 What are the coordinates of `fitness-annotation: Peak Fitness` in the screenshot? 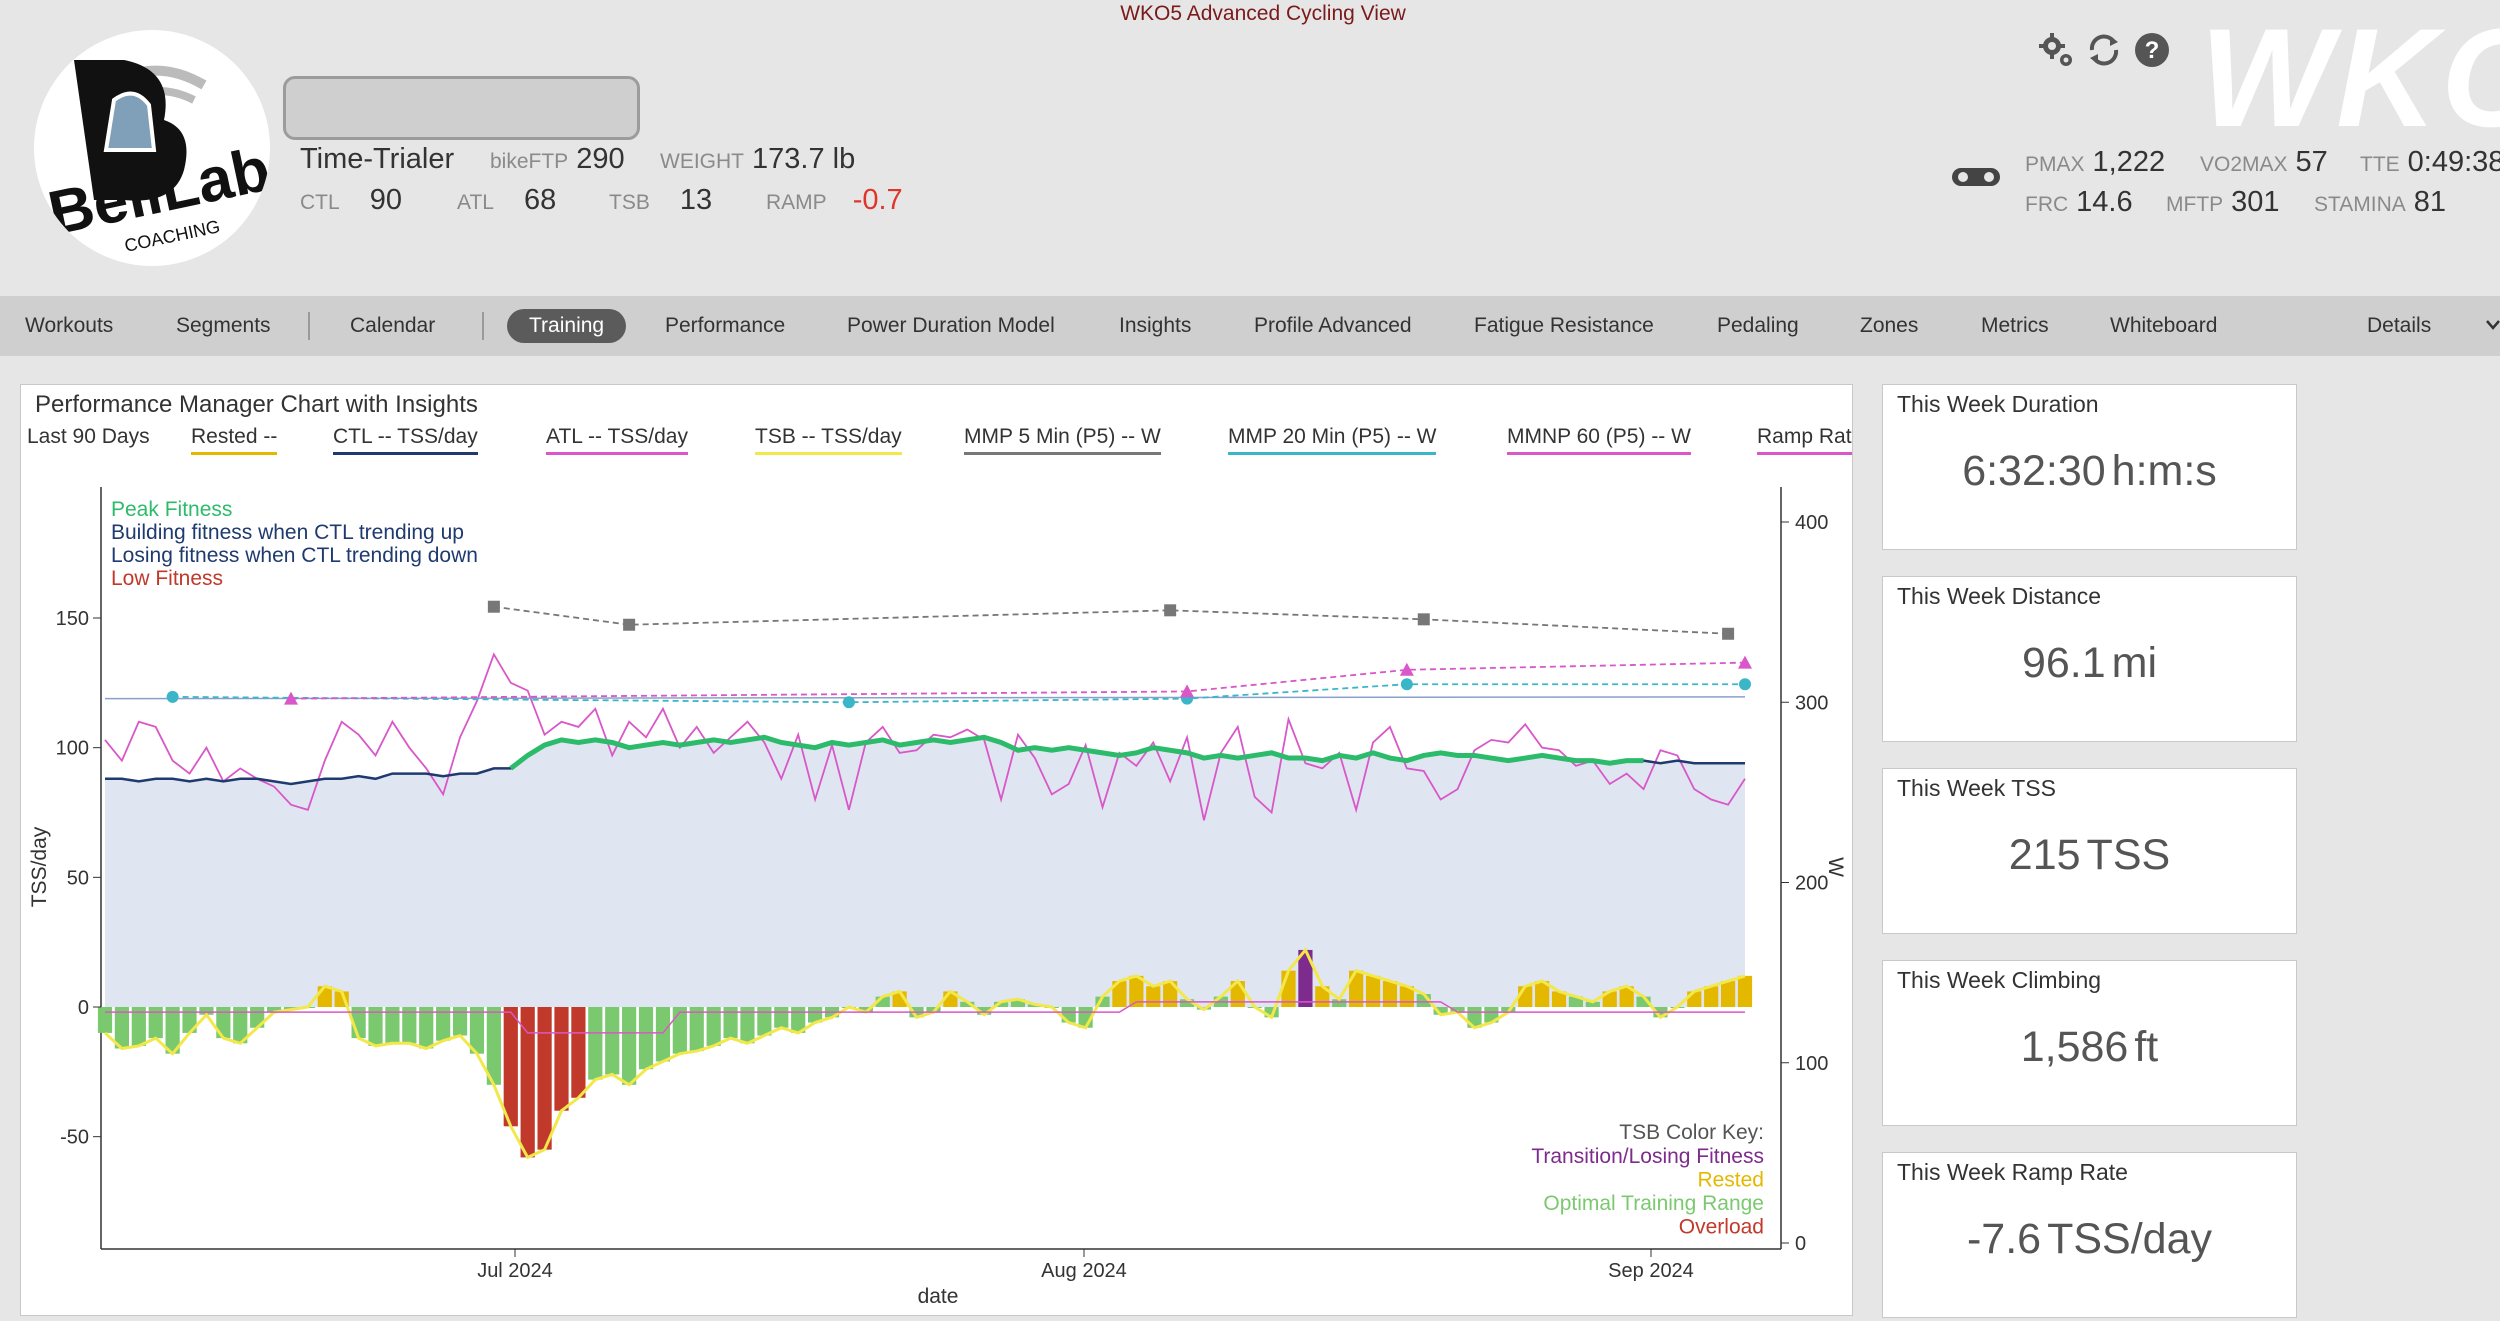 It's located at (171, 509).